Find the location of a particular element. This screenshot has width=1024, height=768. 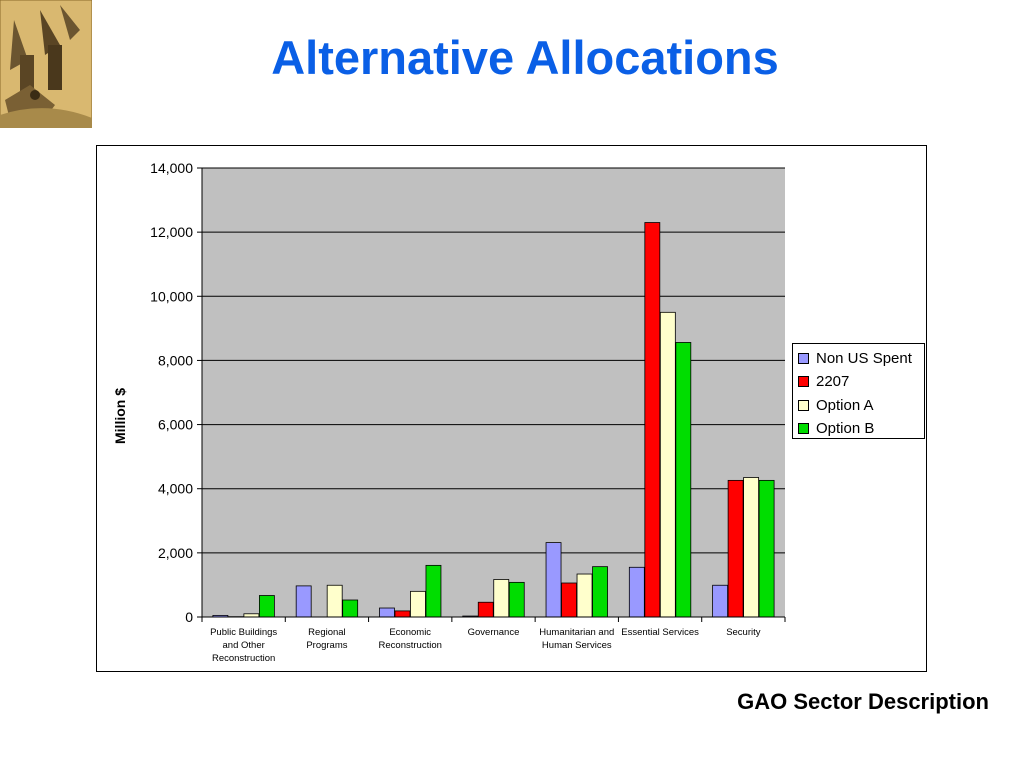

x-tick-label: Human Services is located at coordinates (577, 645).